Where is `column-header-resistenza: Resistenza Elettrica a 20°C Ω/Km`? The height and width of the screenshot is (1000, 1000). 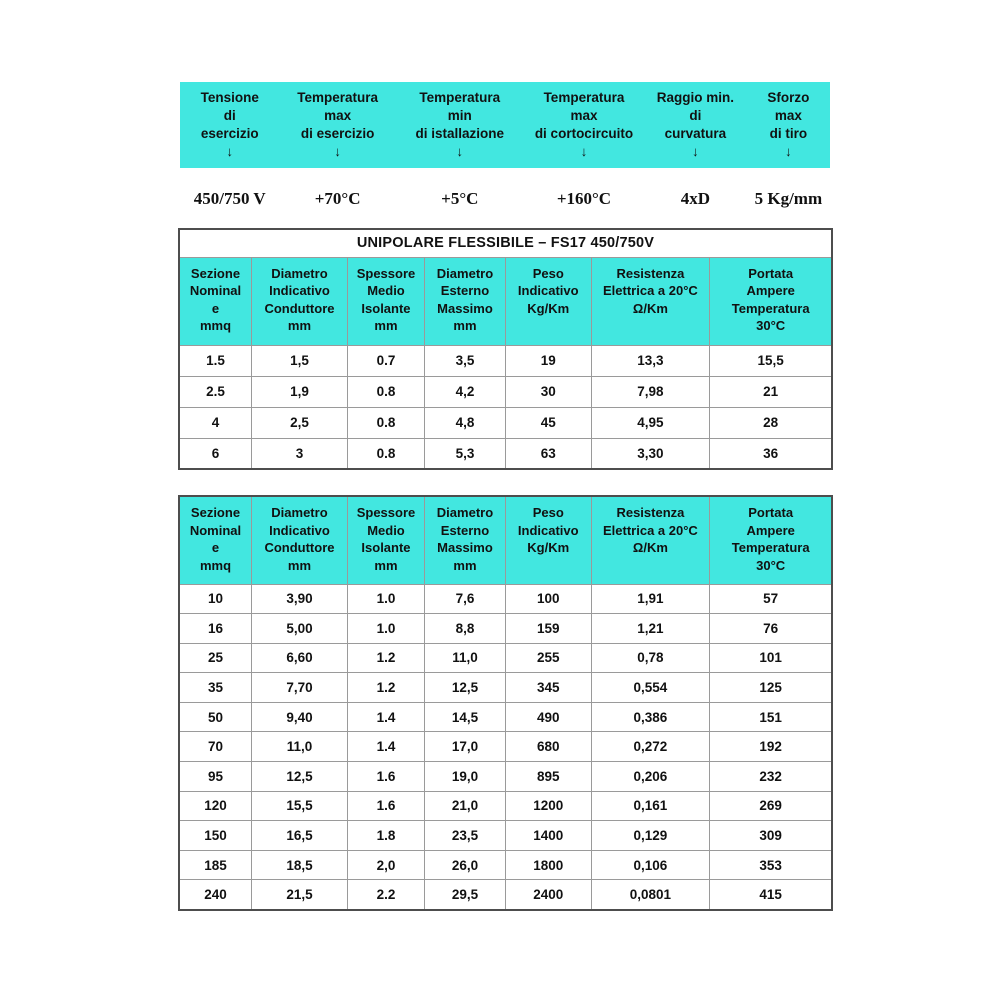 column-header-resistenza: Resistenza Elettrica a 20°C Ω/Km is located at coordinates (650, 301).